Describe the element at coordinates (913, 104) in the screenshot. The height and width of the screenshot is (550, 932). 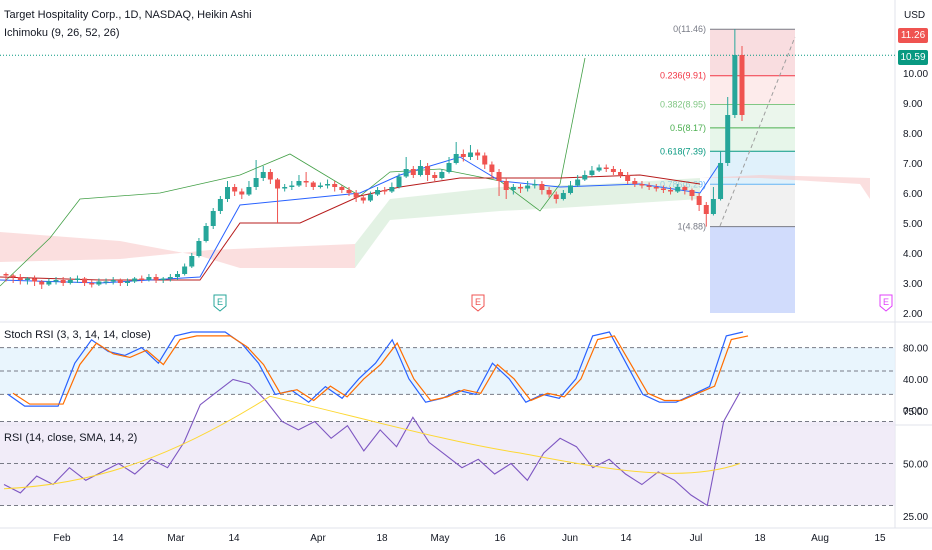
I see `price-axis-label: 9.00` at that location.